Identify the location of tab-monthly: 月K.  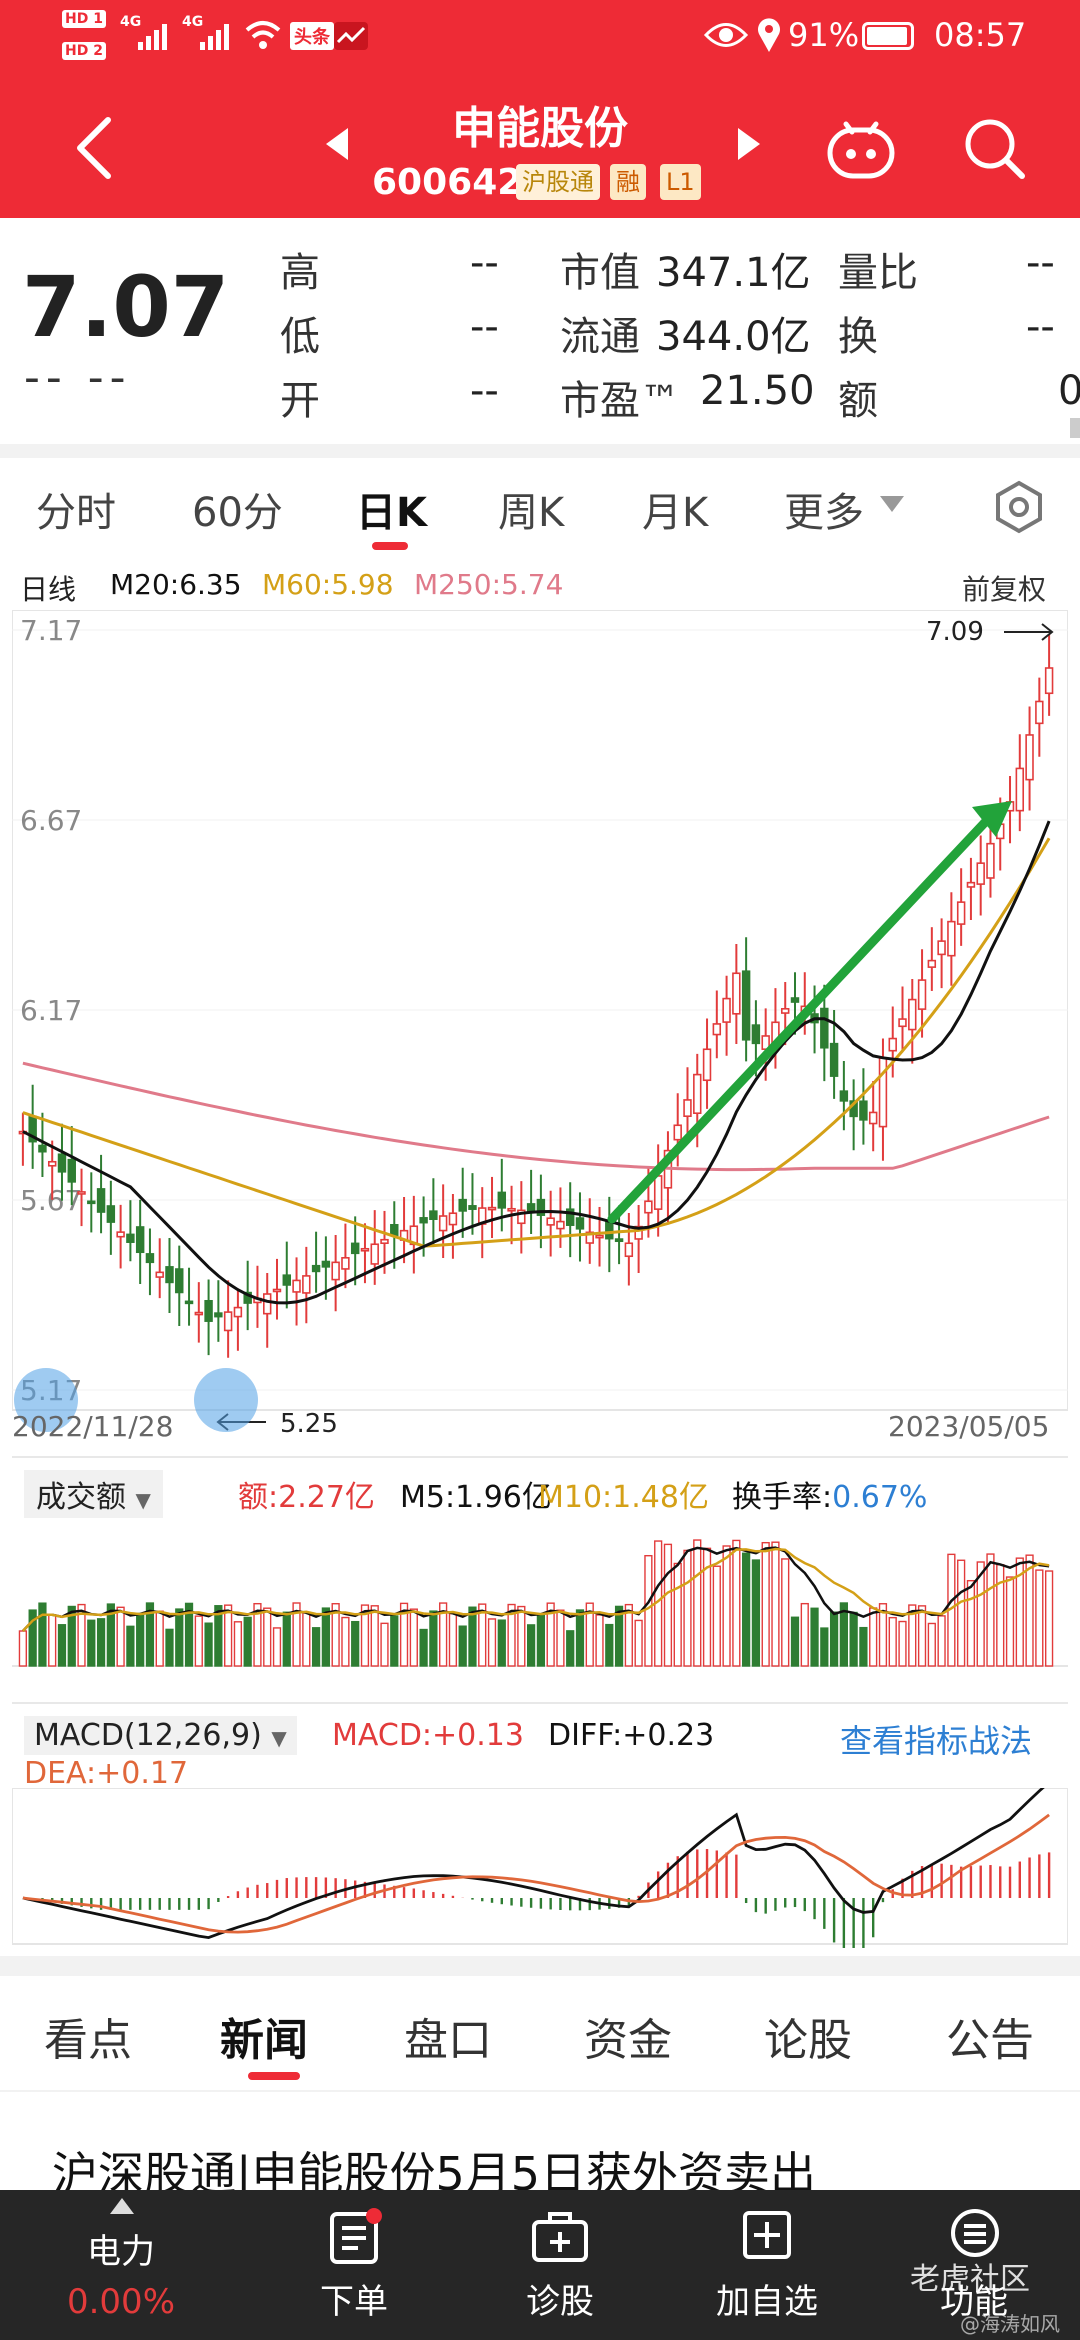
(675, 513).